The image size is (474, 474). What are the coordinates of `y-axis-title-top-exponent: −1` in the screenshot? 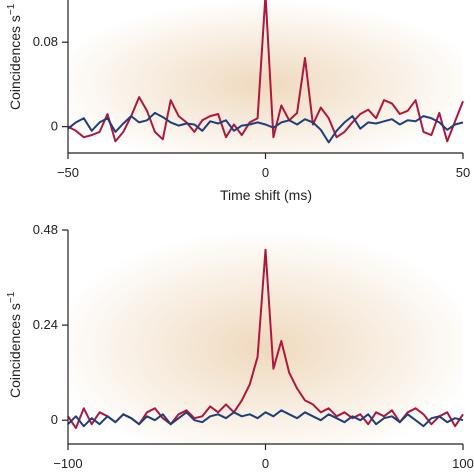 It's located at (11, 9).